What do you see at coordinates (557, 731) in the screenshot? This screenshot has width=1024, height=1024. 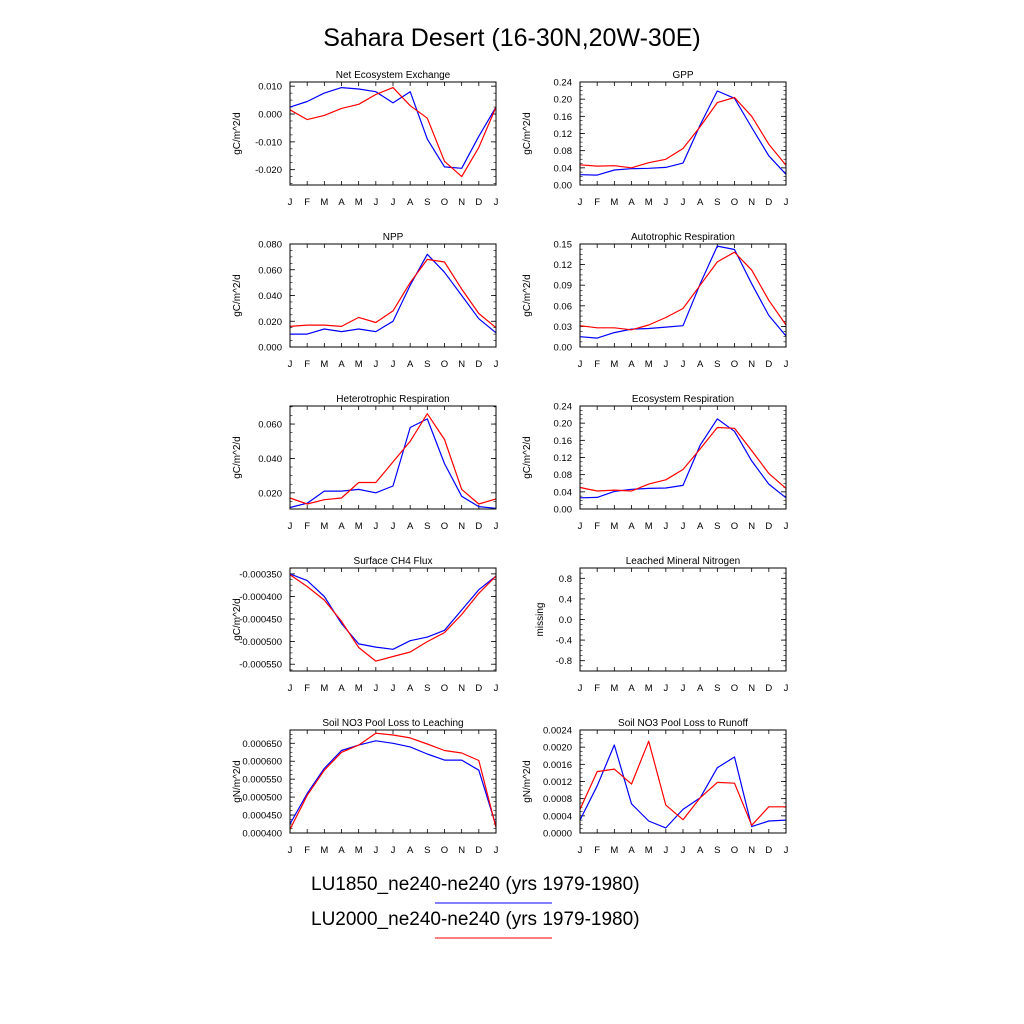 I see `y-tick-label: 0.0024` at bounding box center [557, 731].